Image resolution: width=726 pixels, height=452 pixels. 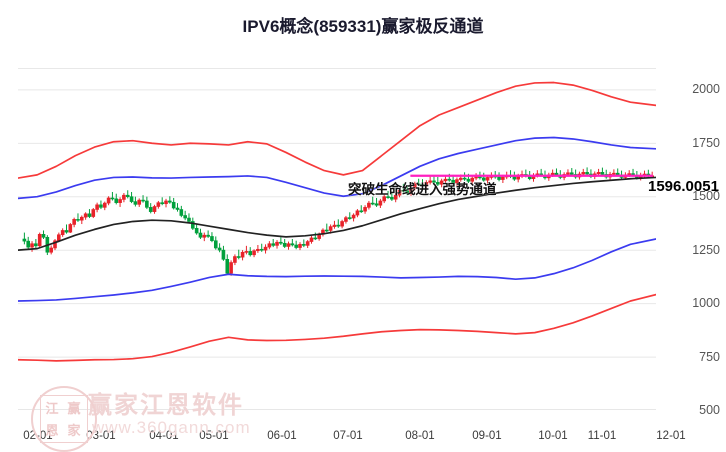 I want to click on x-axis-tick-label: 07-01, so click(x=348, y=436).